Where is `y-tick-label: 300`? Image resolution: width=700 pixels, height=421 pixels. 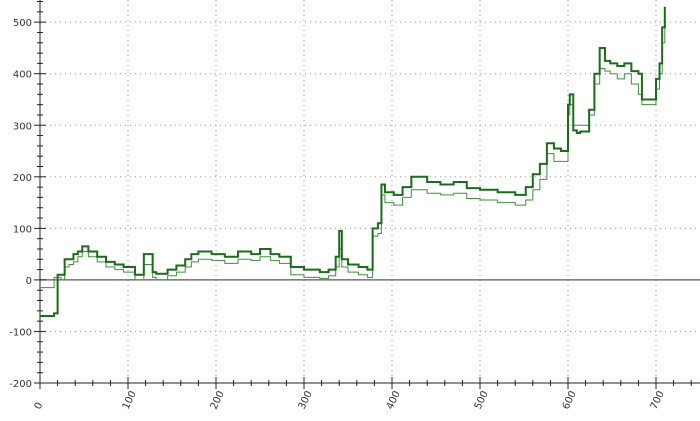
y-tick-label: 300 is located at coordinates (22, 126).